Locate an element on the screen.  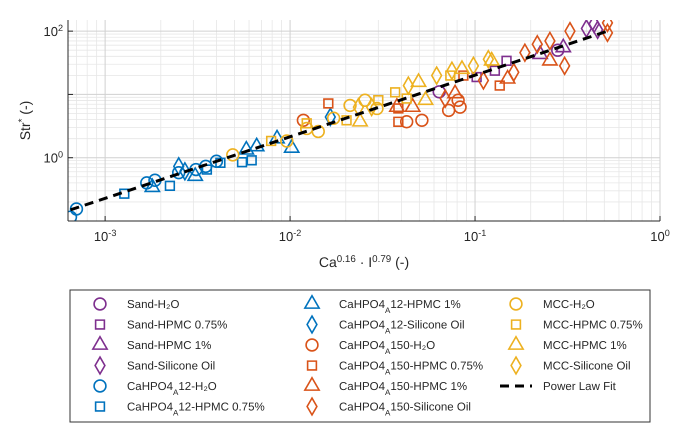
legend-label: CaHPO4$_{A}$150-HPMC 1% is located at coordinates (403, 388).